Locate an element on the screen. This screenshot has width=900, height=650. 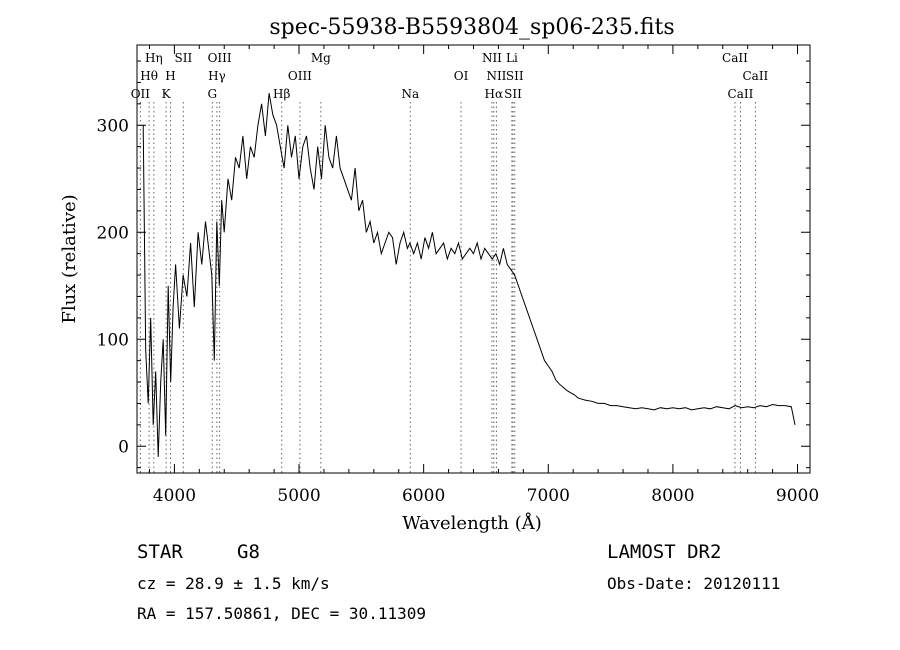
x-tick-label: 8000 is located at coordinates (672, 496).